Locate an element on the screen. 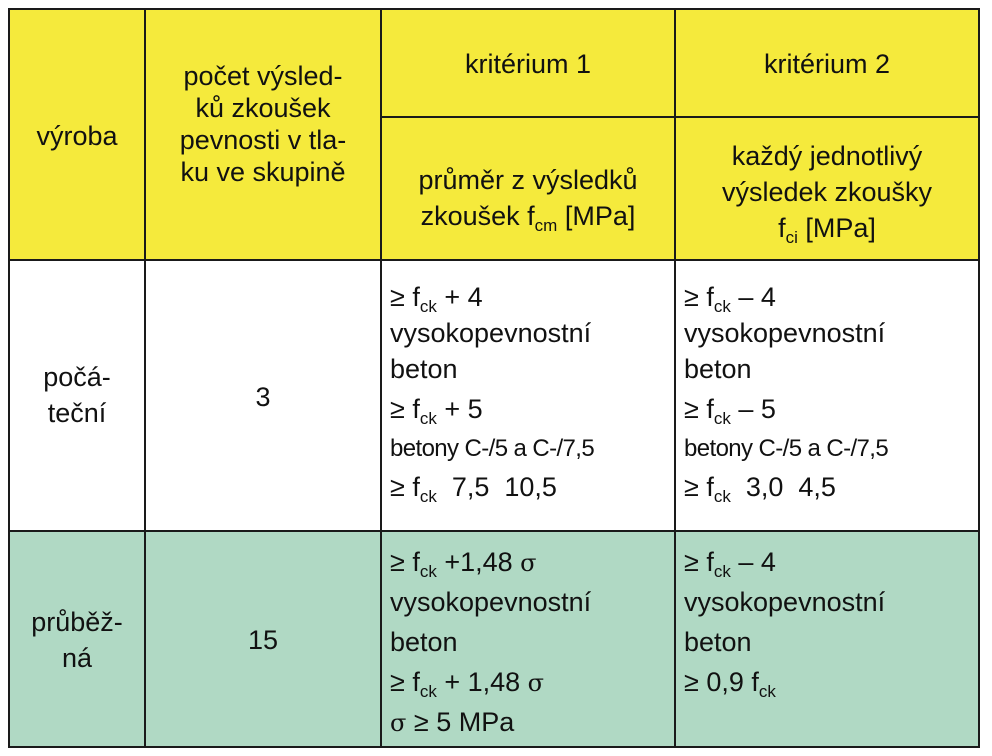 The image size is (992, 756). k1-desc-line: zkoušek fcm [MPa] is located at coordinates (528, 218).